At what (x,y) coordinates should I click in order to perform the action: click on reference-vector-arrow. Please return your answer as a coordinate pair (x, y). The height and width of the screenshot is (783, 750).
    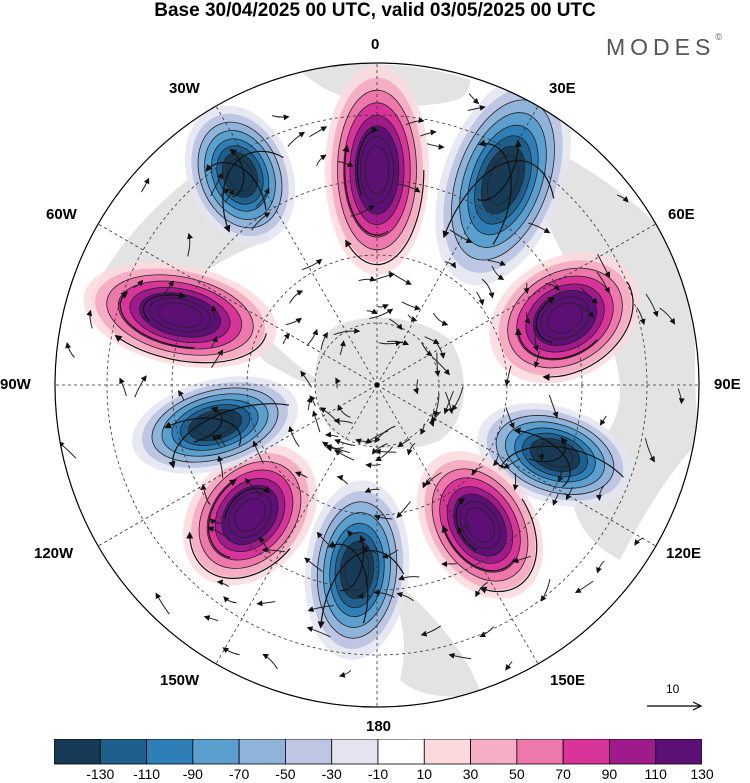
    Looking at the image, I should click on (675, 706).